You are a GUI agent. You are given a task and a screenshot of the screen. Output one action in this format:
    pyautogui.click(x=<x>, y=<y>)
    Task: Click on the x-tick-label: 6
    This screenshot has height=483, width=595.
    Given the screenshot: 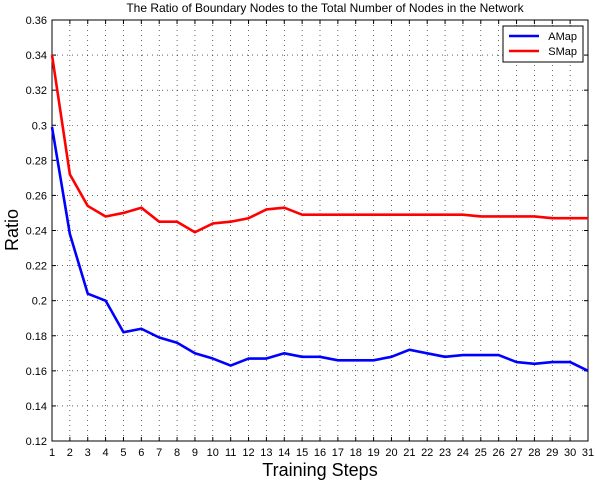 What is the action you would take?
    pyautogui.click(x=141, y=453)
    